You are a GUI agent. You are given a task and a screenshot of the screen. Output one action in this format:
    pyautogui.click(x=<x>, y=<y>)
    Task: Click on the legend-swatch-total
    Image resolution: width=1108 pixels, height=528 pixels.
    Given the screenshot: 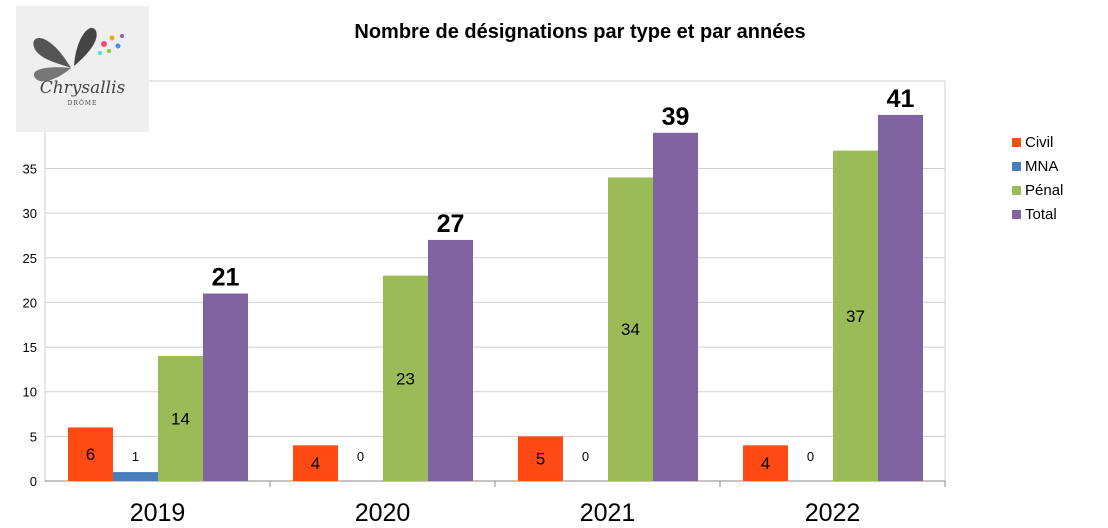 What is the action you would take?
    pyautogui.click(x=1016, y=214)
    